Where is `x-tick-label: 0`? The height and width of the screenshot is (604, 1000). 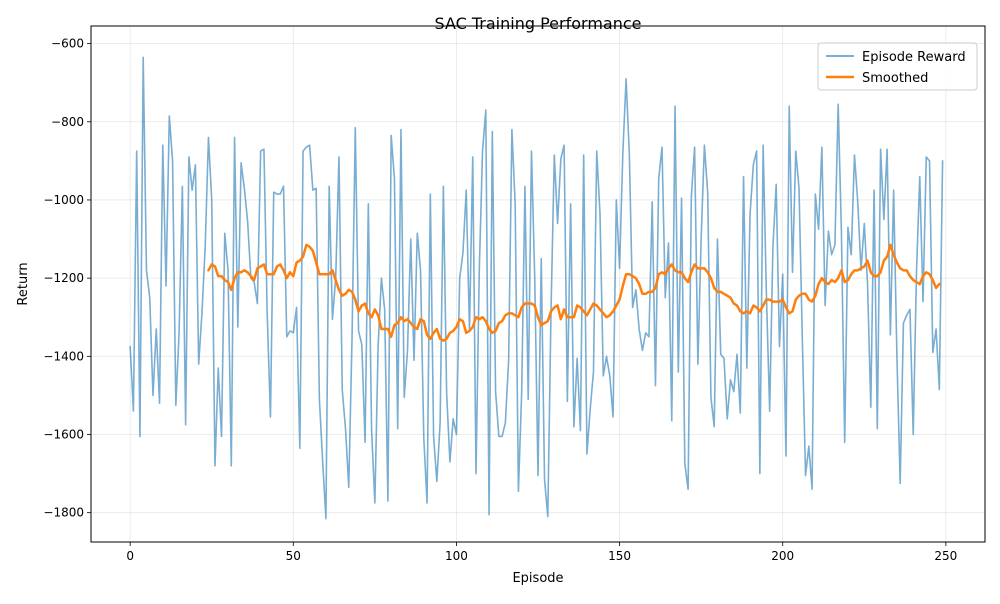
x-tick-label: 0 is located at coordinates (130, 556).